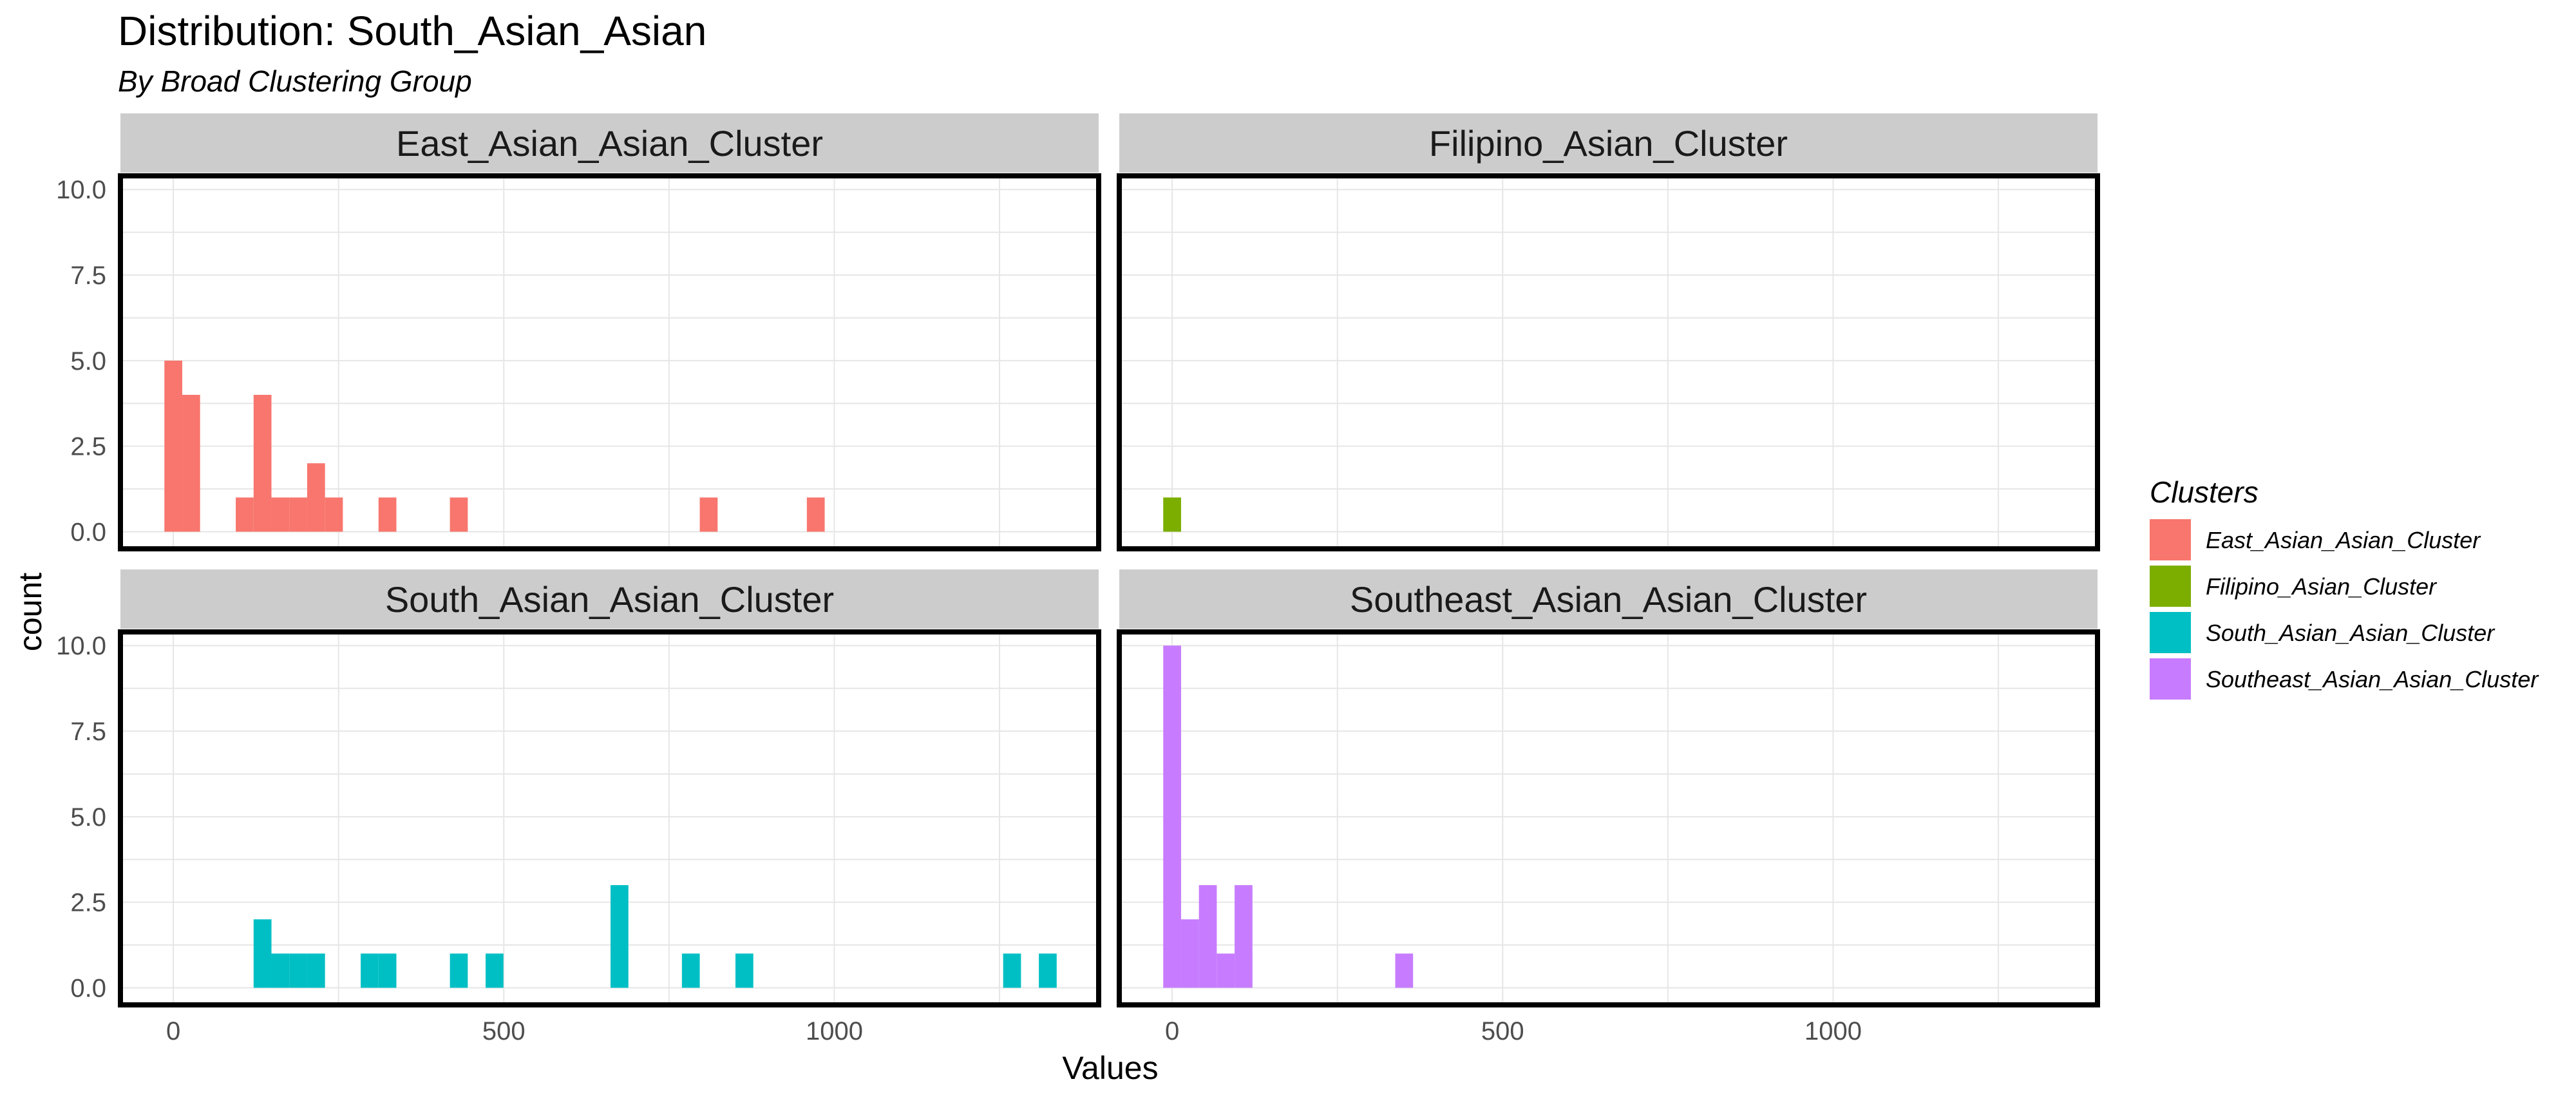 This screenshot has width=2576, height=1097. I want to click on legend-item-southeast-asian-asian-cluster: Southeast_Asian_Asian_Cluster, so click(2344, 679).